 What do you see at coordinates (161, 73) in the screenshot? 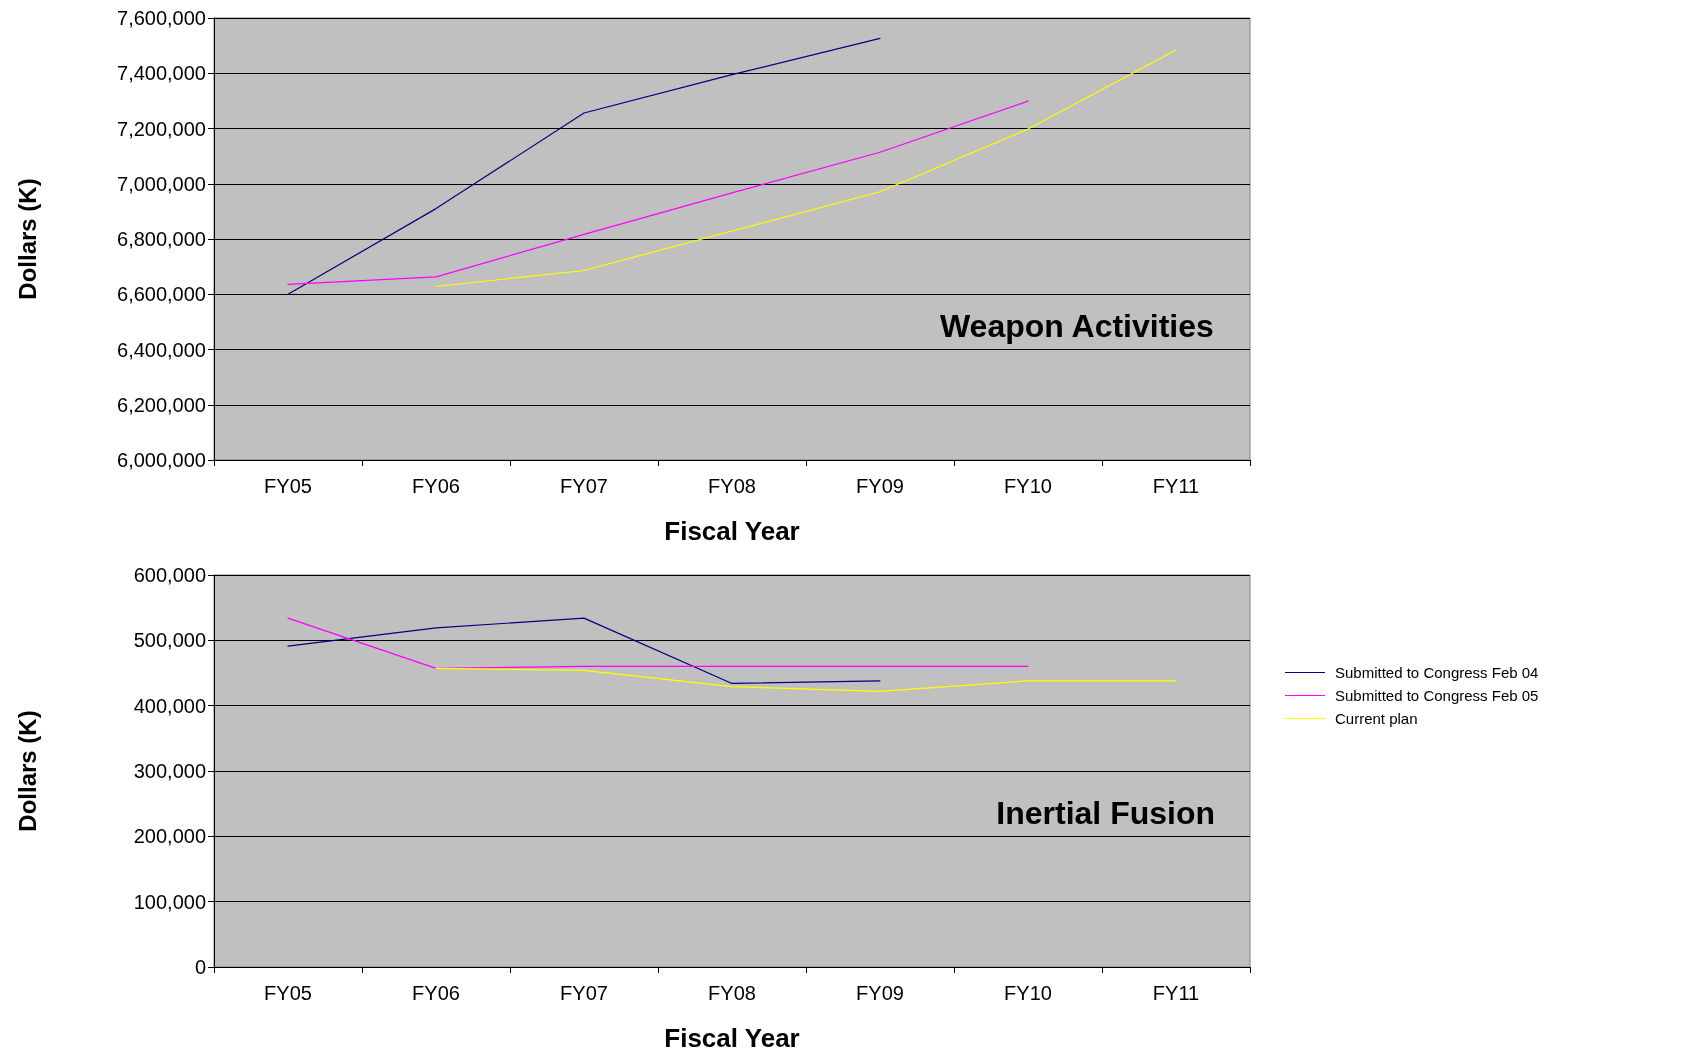
I see `y-tick-label: 7,400,000` at bounding box center [161, 73].